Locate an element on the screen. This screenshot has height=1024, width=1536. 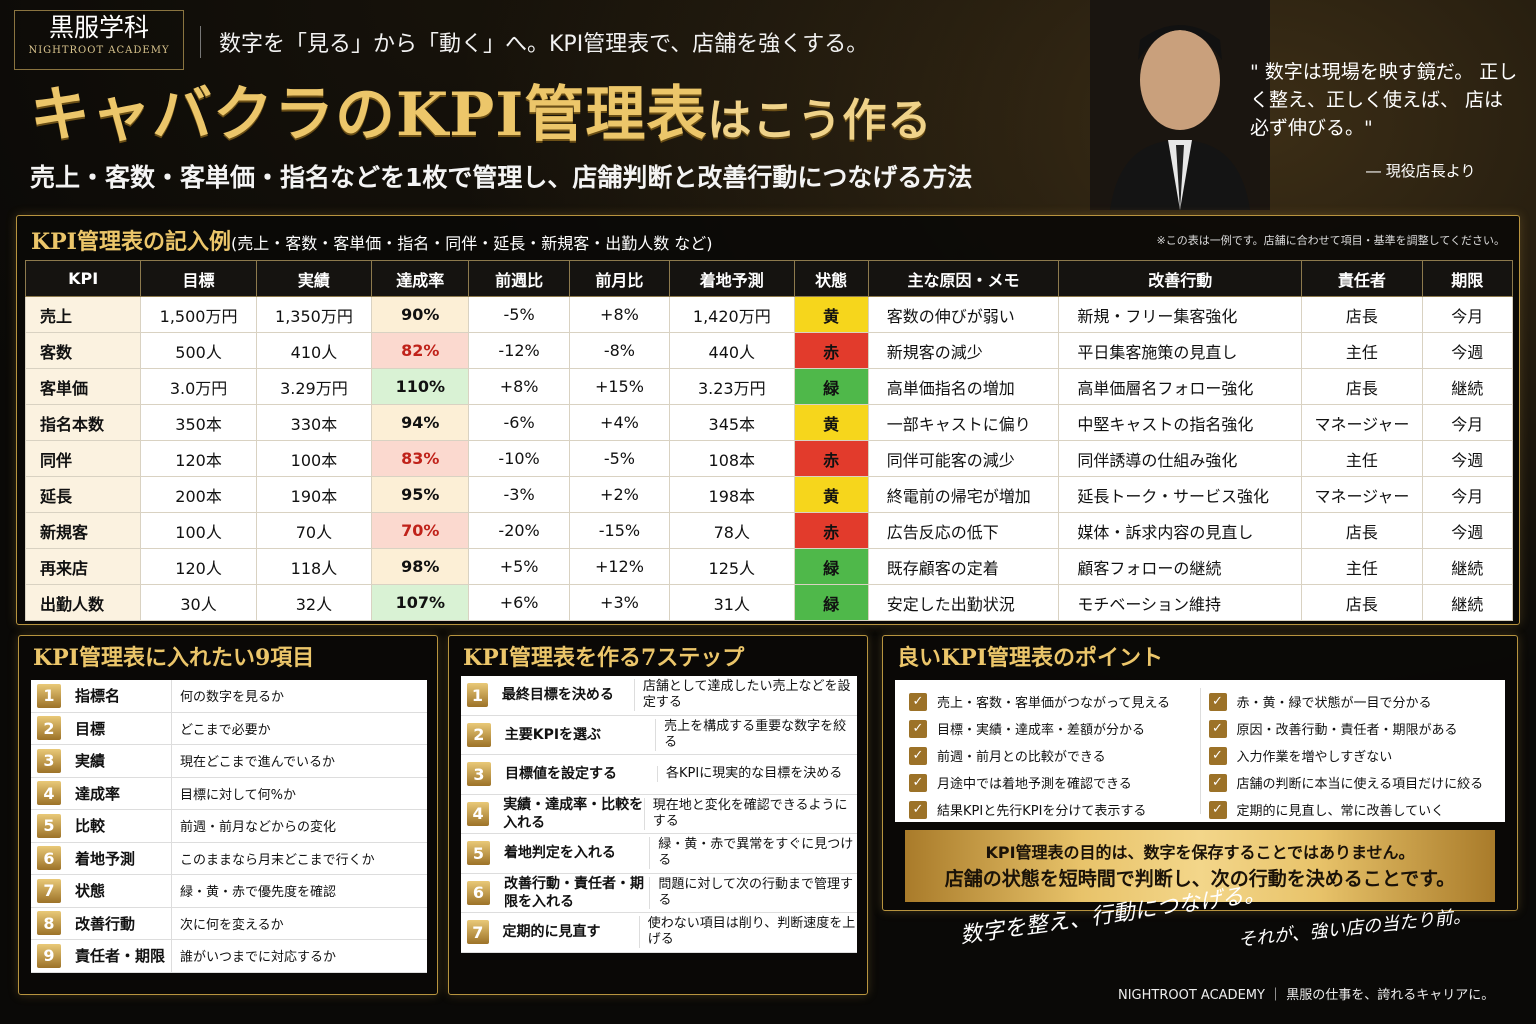
kpi-rate: 70% is located at coordinates (420, 530).